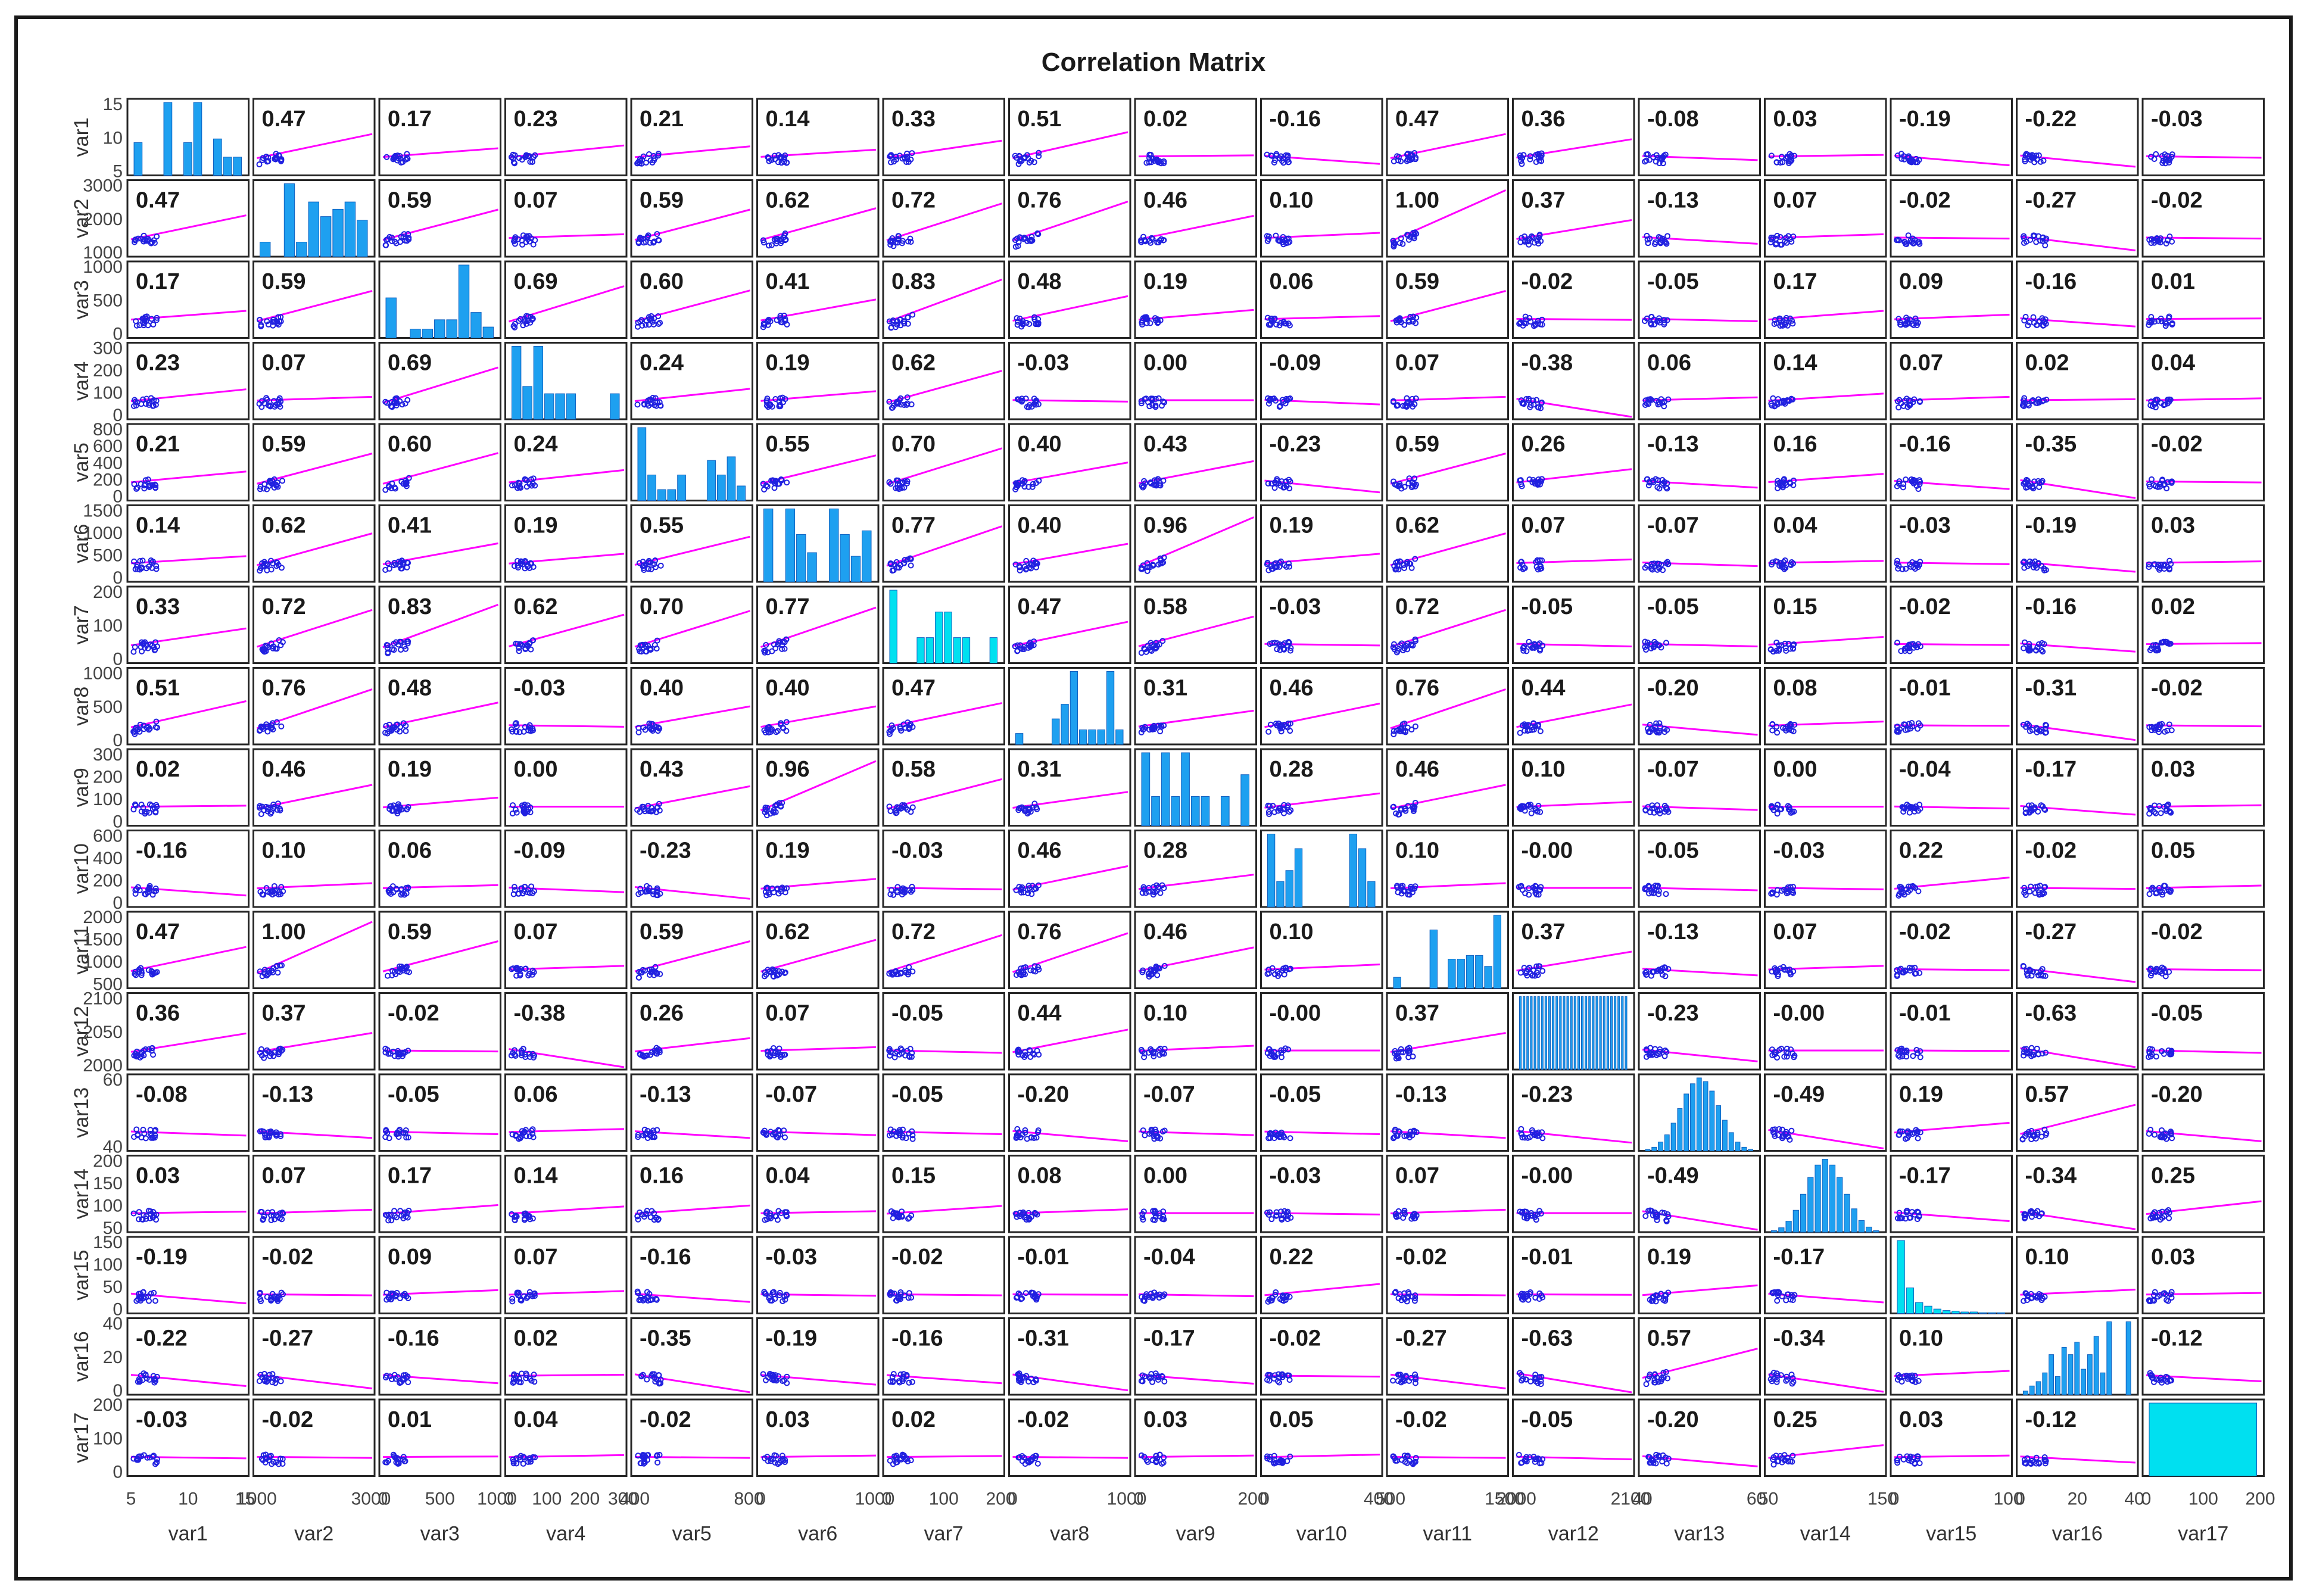 This screenshot has height=1596, width=2307. What do you see at coordinates (439, 624) in the screenshot?
I see `cell-r7-c3: 0.83` at bounding box center [439, 624].